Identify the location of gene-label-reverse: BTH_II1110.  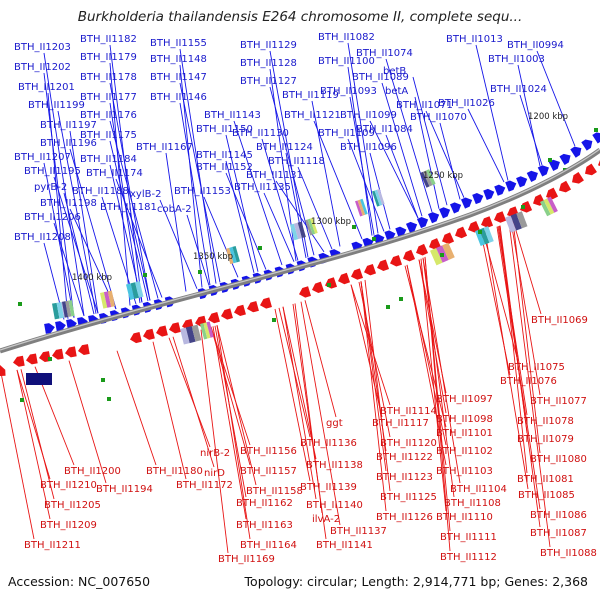
(464, 517).